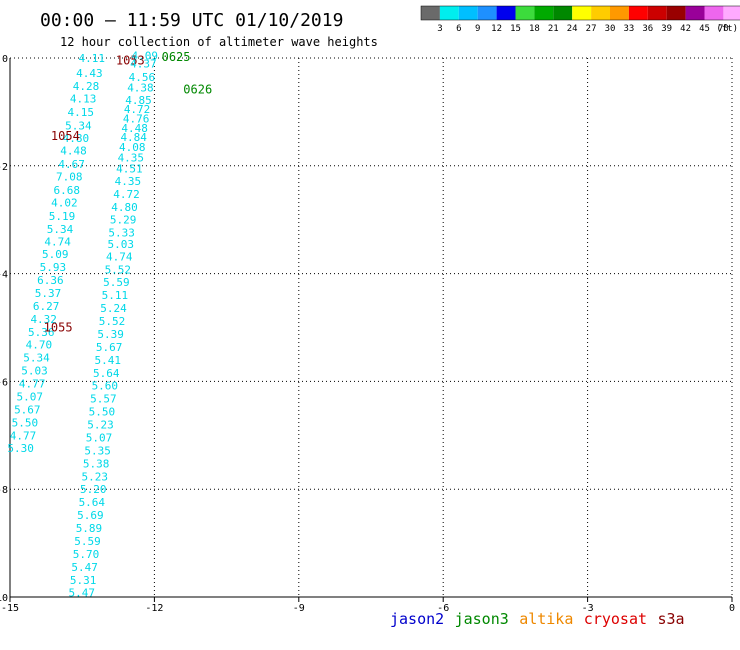  What do you see at coordinates (121, 233) in the screenshot?
I see `wave-height-point: 5.33` at bounding box center [121, 233].